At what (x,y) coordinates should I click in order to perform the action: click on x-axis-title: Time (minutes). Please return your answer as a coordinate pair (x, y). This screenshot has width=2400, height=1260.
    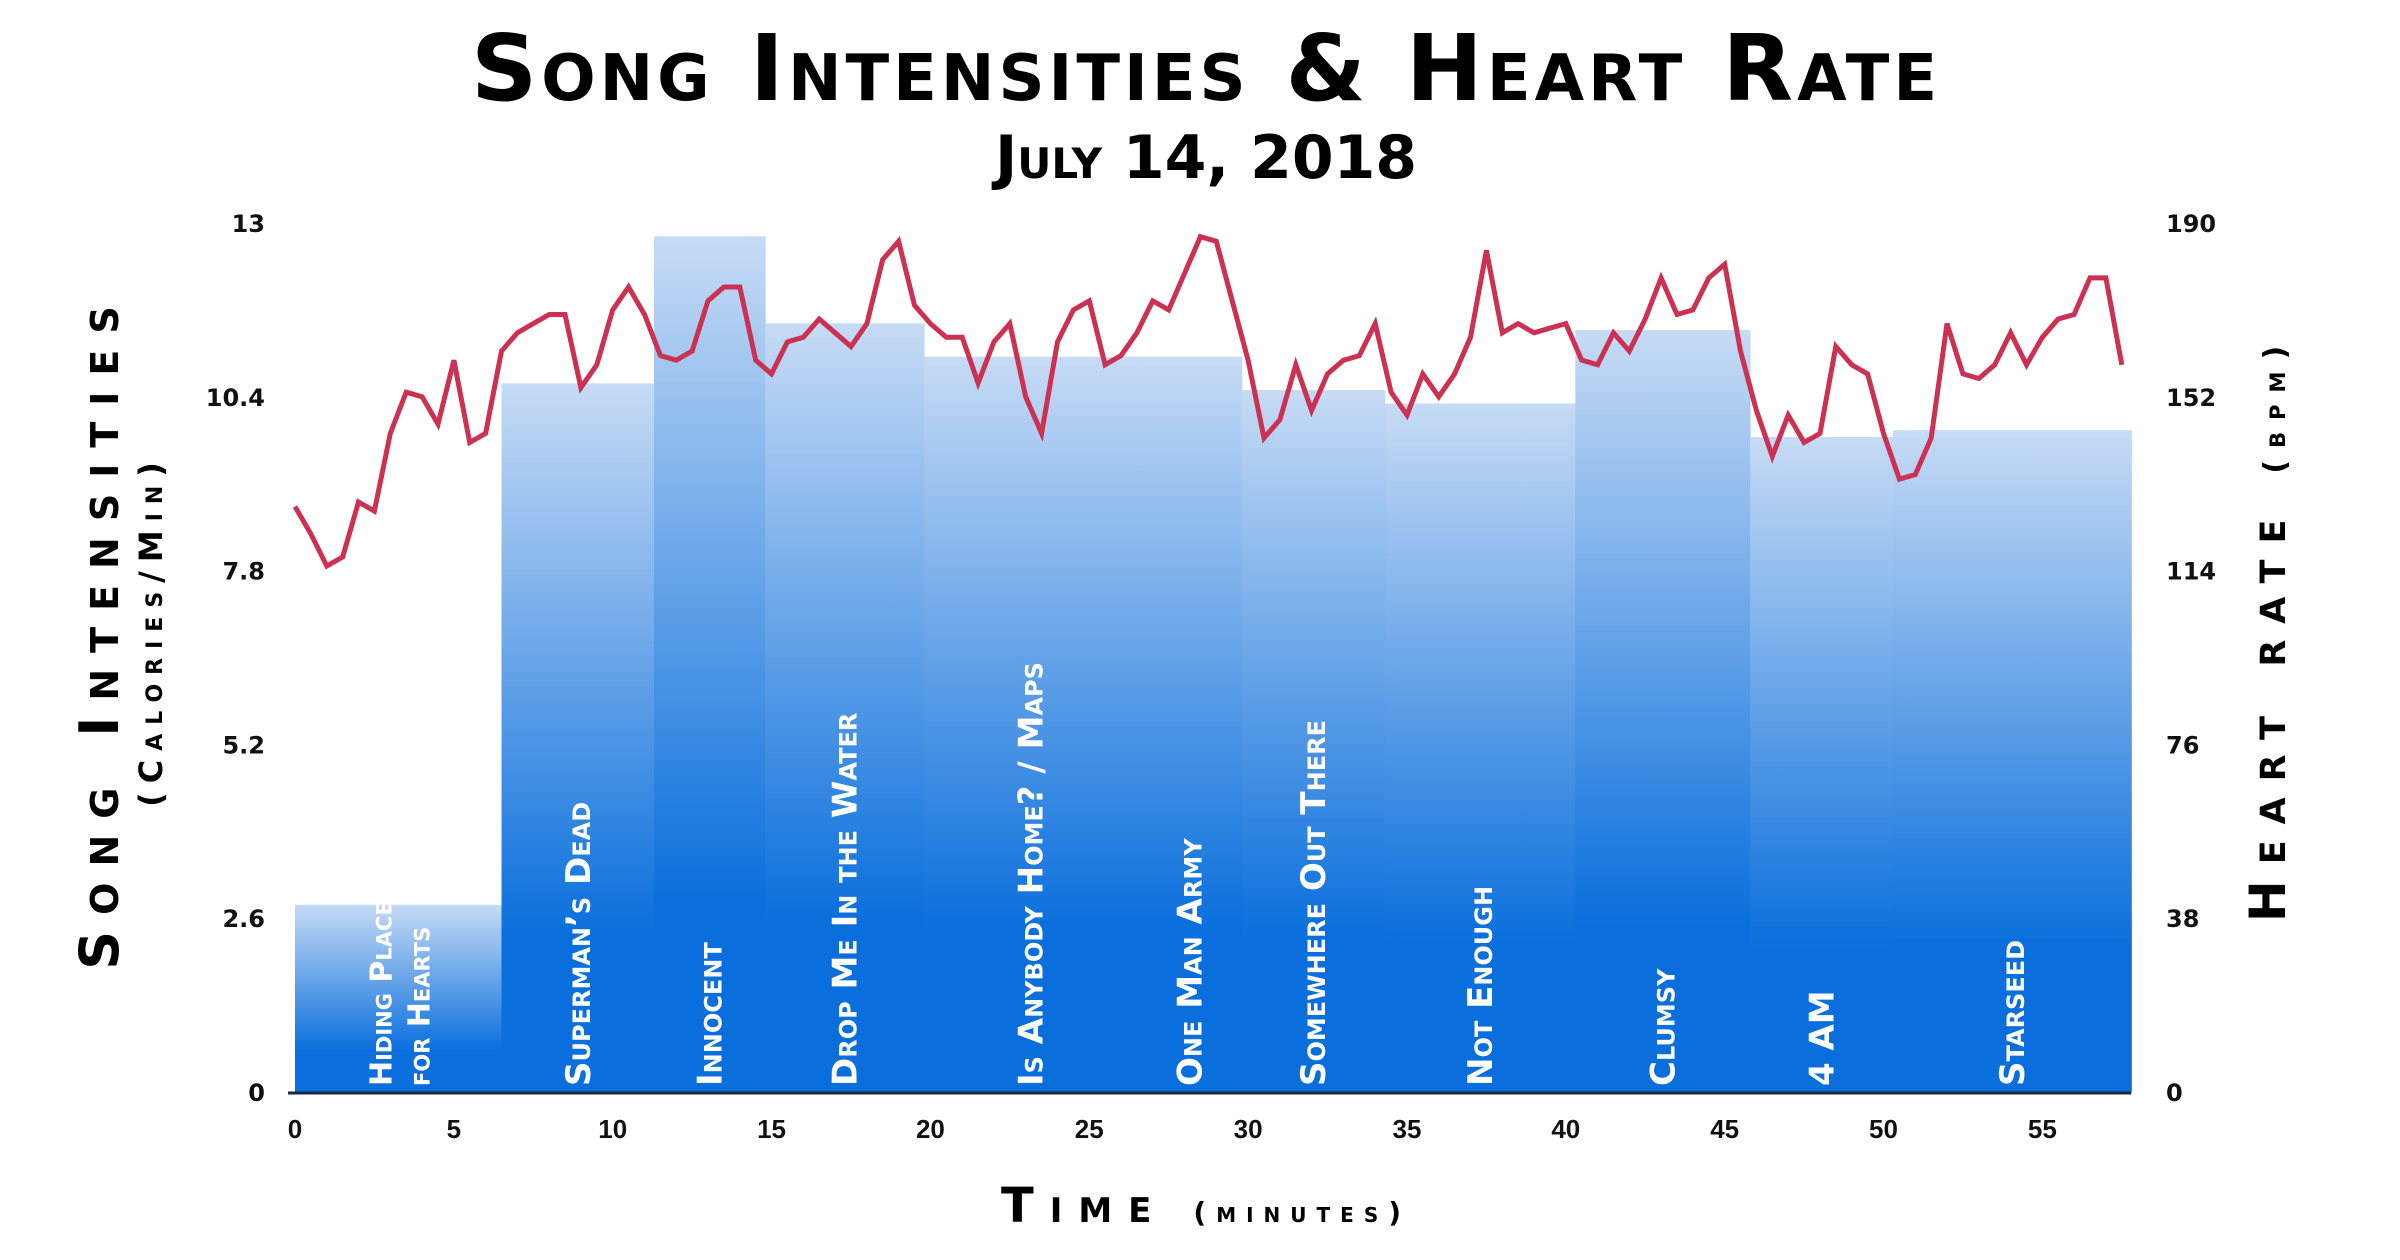
    Looking at the image, I should click on (1206, 1206).